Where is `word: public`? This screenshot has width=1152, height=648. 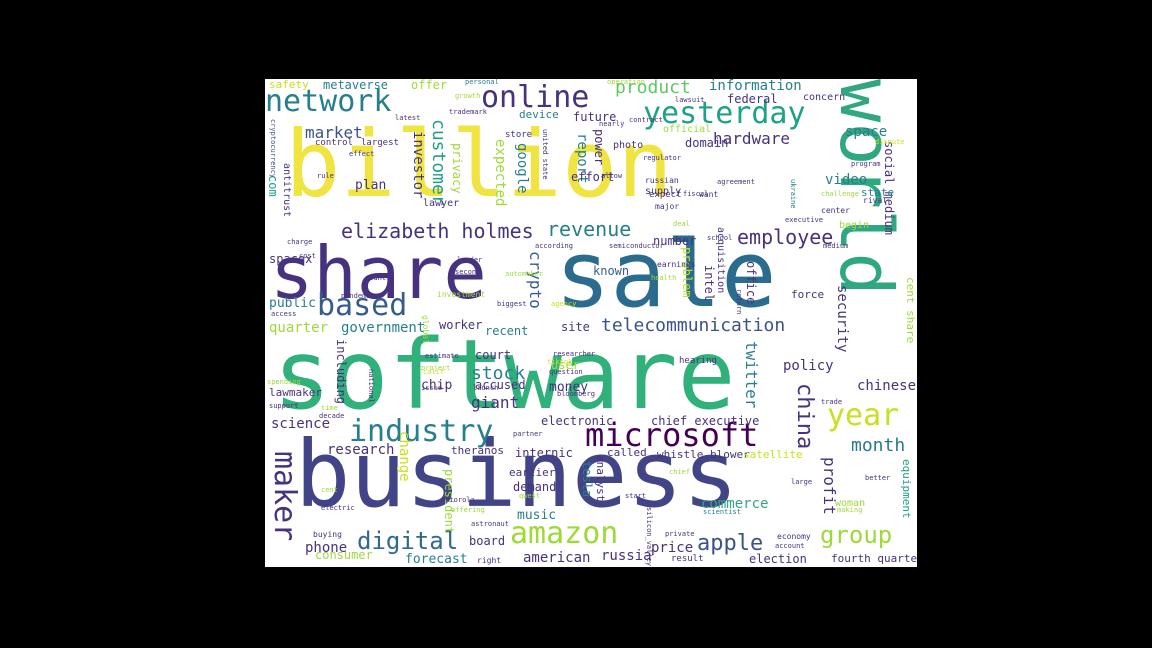
word: public is located at coordinates (292, 303).